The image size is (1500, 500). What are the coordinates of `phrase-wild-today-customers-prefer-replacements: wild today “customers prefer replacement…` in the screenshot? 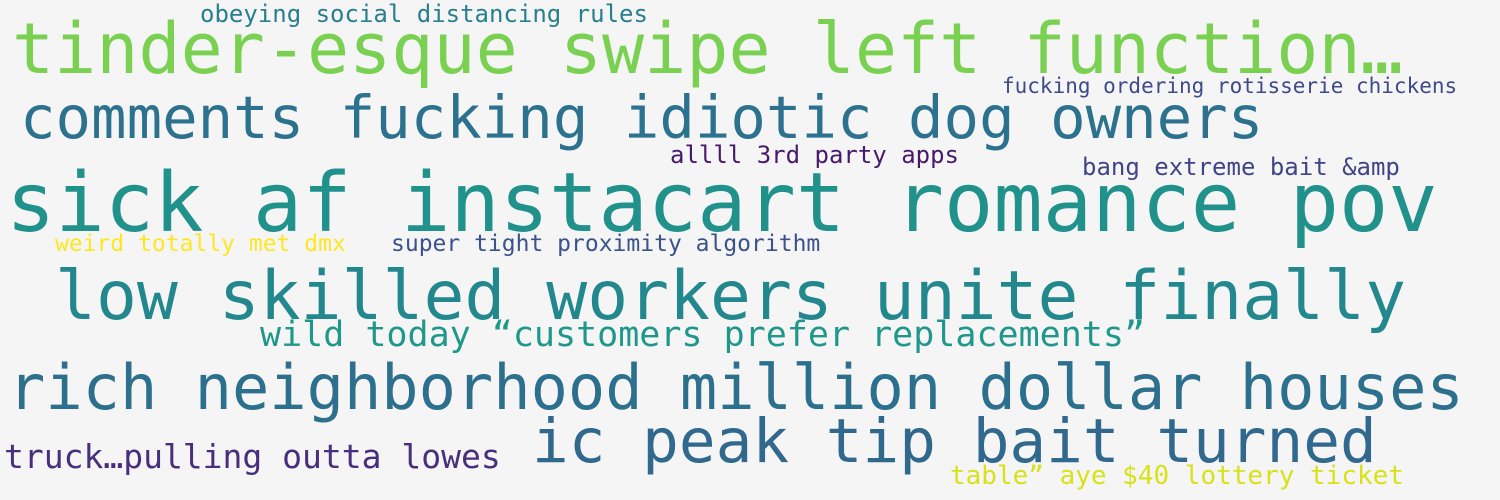 It's located at (703, 335).